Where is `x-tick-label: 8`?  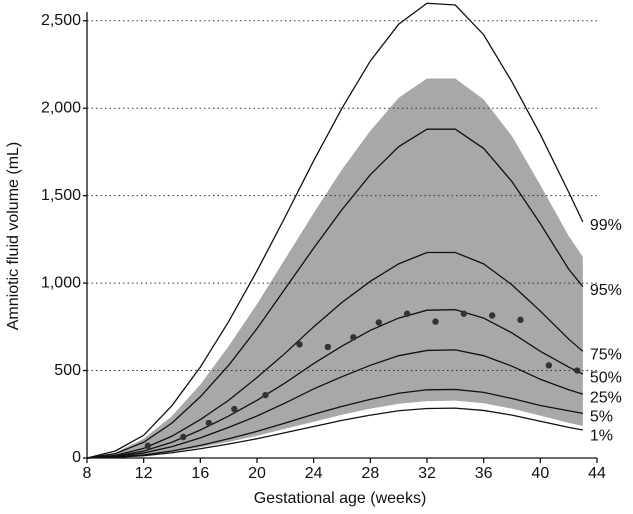
x-tick-label: 8 is located at coordinates (87, 473).